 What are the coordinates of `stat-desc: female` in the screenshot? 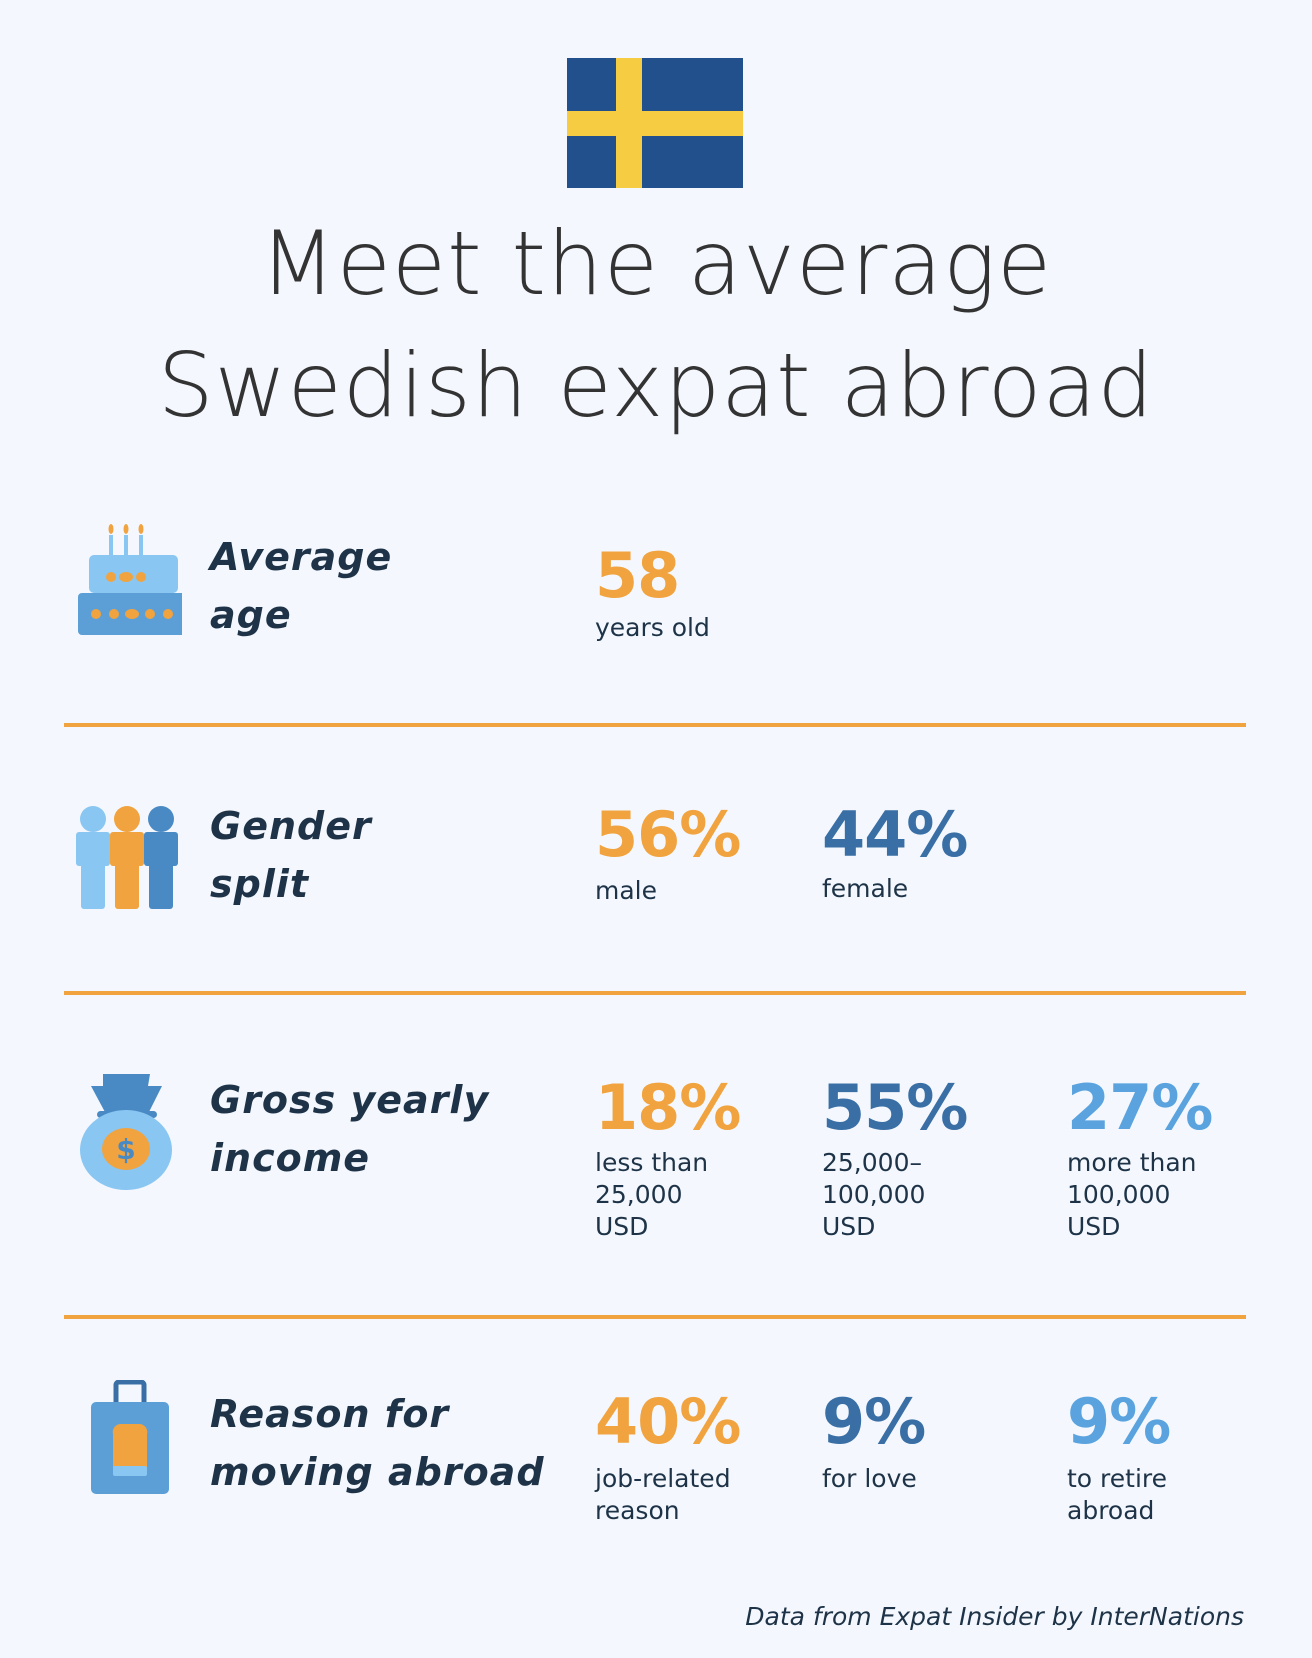 It's located at (865, 888).